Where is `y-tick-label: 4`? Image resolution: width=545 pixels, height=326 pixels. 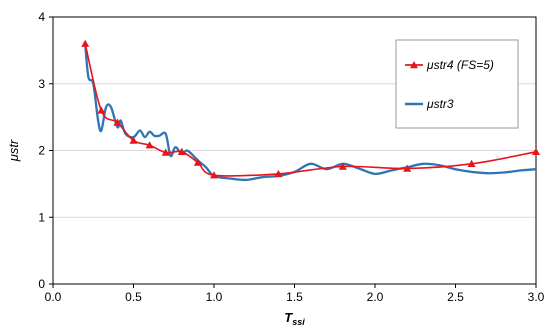 y-tick-label: 4 is located at coordinates (41, 17).